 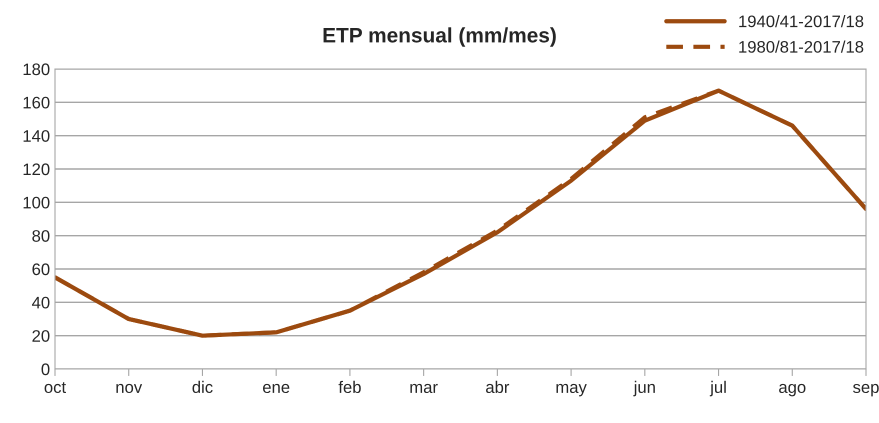 What do you see at coordinates (202, 387) in the screenshot?
I see `x-tick-label: dic` at bounding box center [202, 387].